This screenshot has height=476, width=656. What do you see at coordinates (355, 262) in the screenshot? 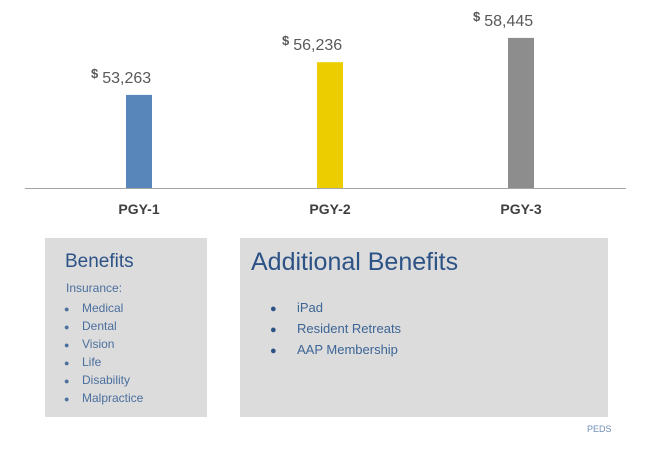
I see `additional-benefits-title: Additional Benefits` at bounding box center [355, 262].